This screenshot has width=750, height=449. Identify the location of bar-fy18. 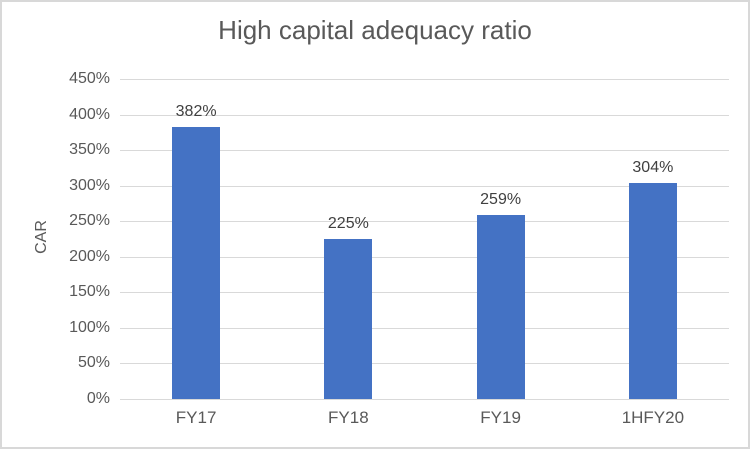
(348, 319).